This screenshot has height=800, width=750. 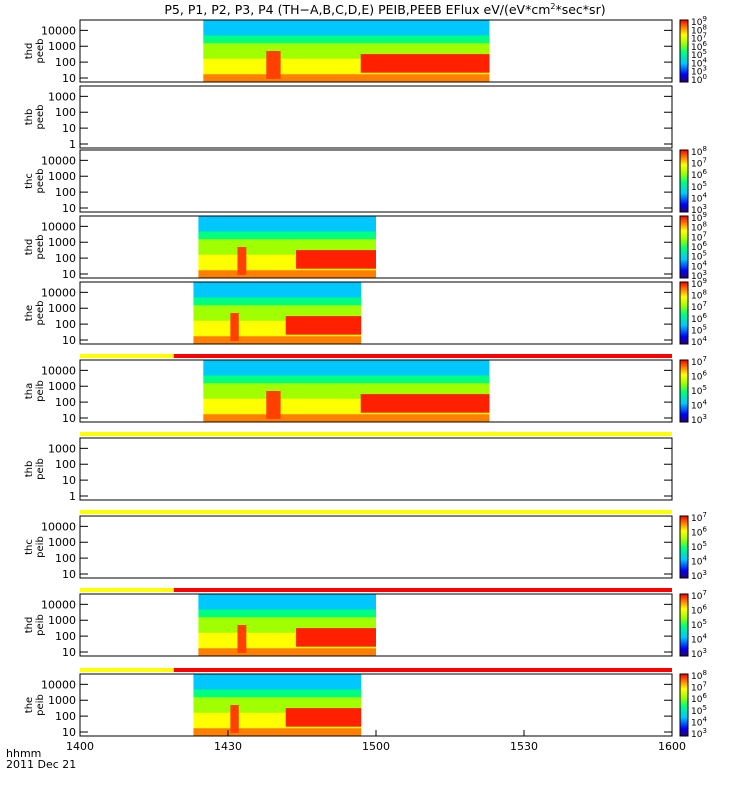 I want to click on x-tick-label: 1530, so click(x=524, y=746).